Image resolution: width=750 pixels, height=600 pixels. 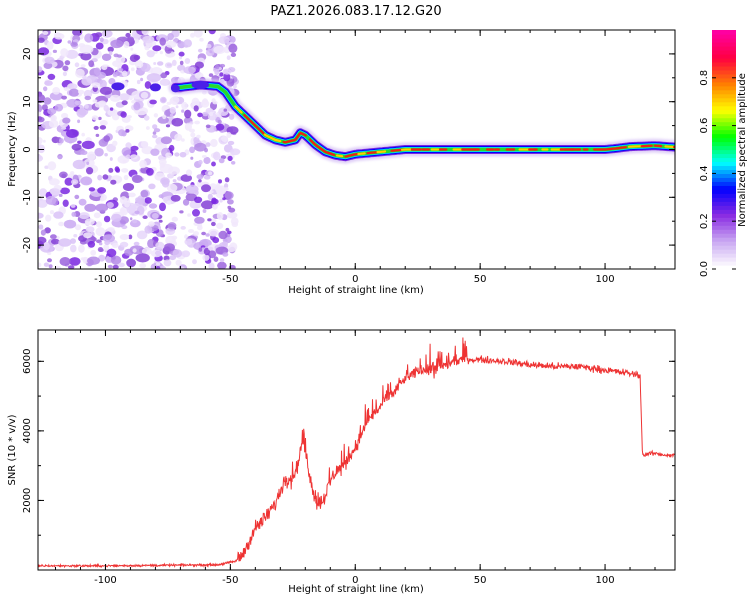 I want to click on y-tick-label: -20, so click(x=27, y=245).